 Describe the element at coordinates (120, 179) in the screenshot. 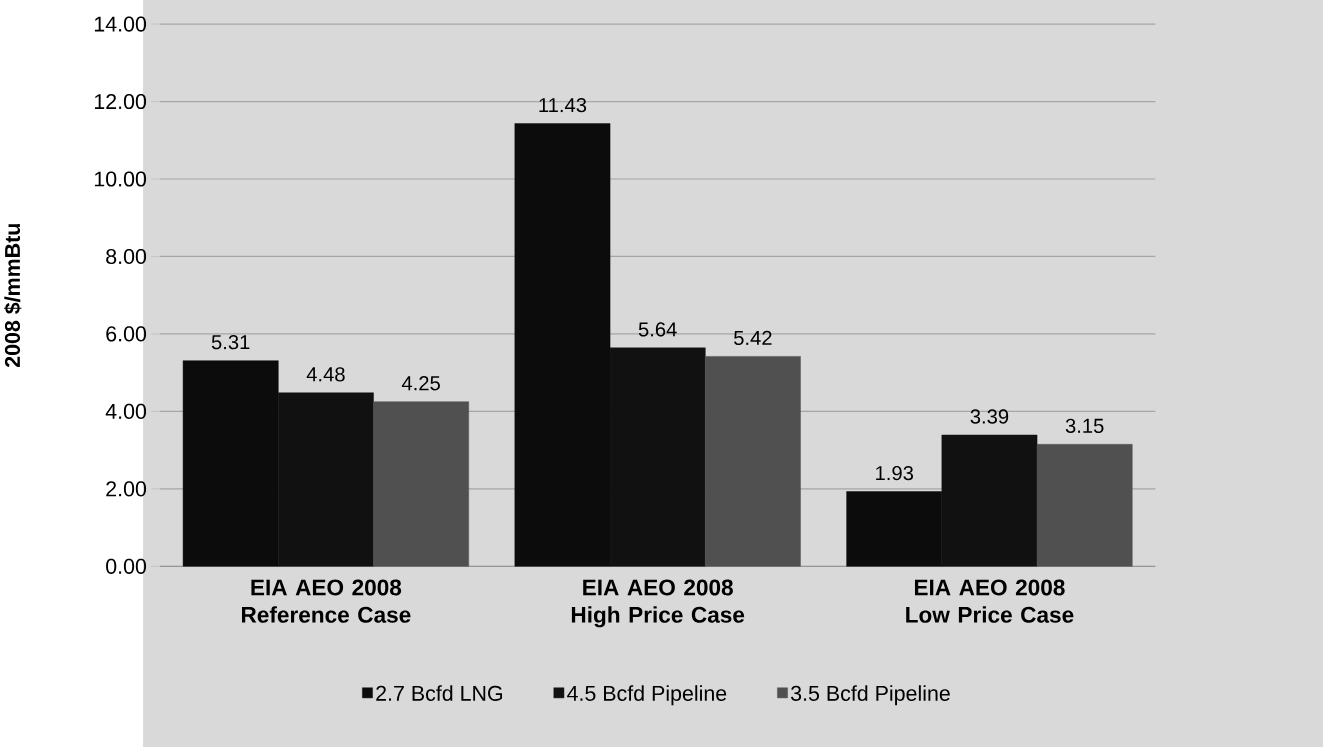

I see `y-tick-label: 10.00` at that location.